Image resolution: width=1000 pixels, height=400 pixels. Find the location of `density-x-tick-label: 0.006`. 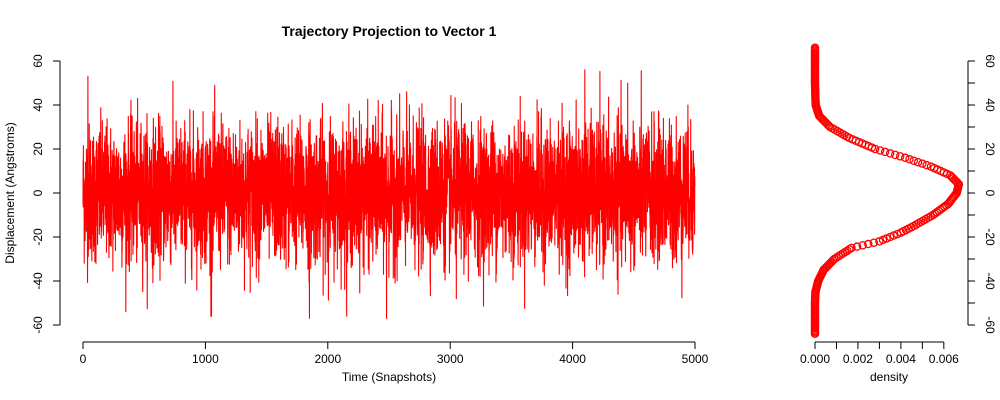

density-x-tick-label: 0.006 is located at coordinates (944, 359).